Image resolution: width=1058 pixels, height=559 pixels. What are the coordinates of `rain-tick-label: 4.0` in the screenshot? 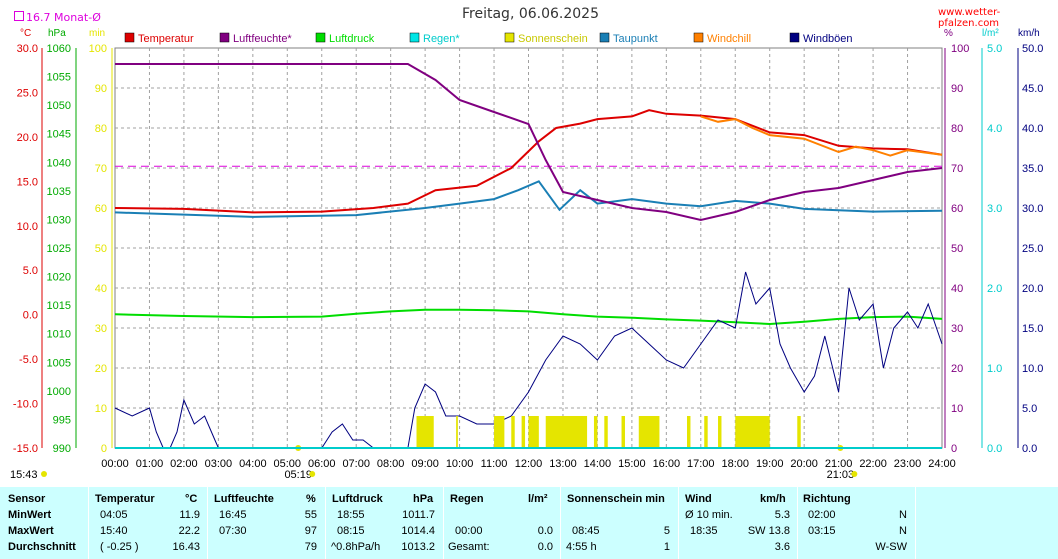 It's located at (994, 129).